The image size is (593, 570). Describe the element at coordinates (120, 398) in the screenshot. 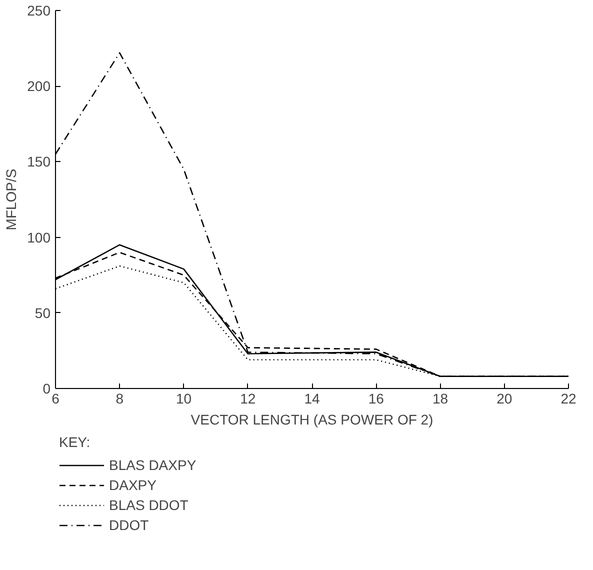

I see `x-tick-label: 8` at that location.